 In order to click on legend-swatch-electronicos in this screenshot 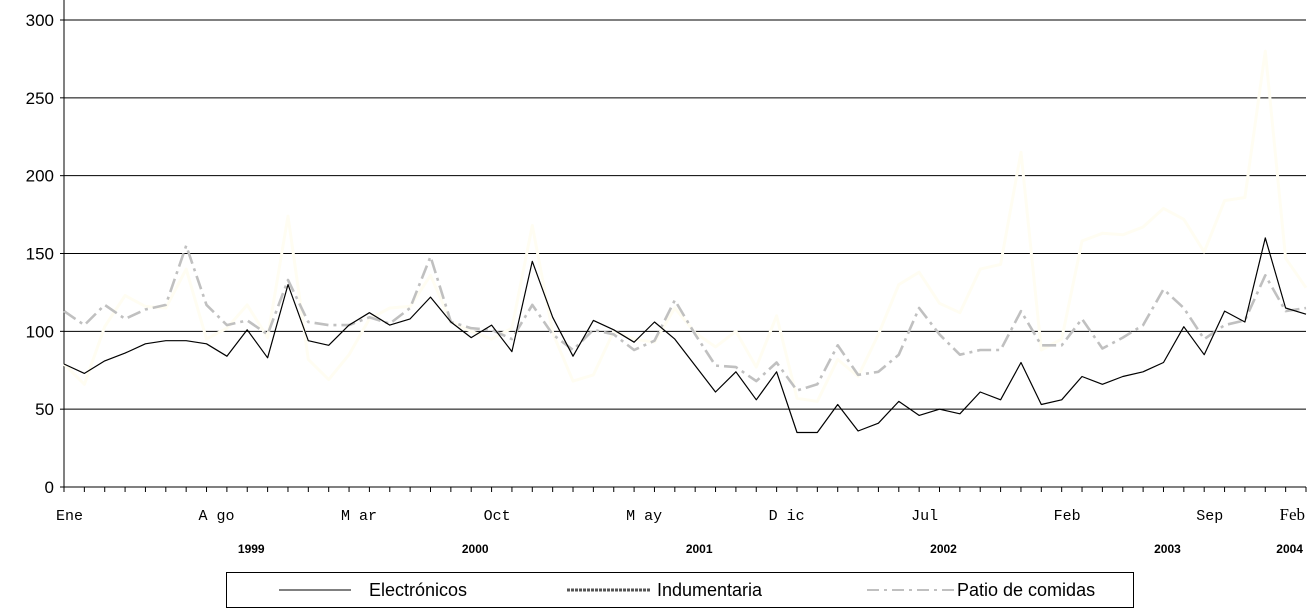, I will do `click(315, 590)`.